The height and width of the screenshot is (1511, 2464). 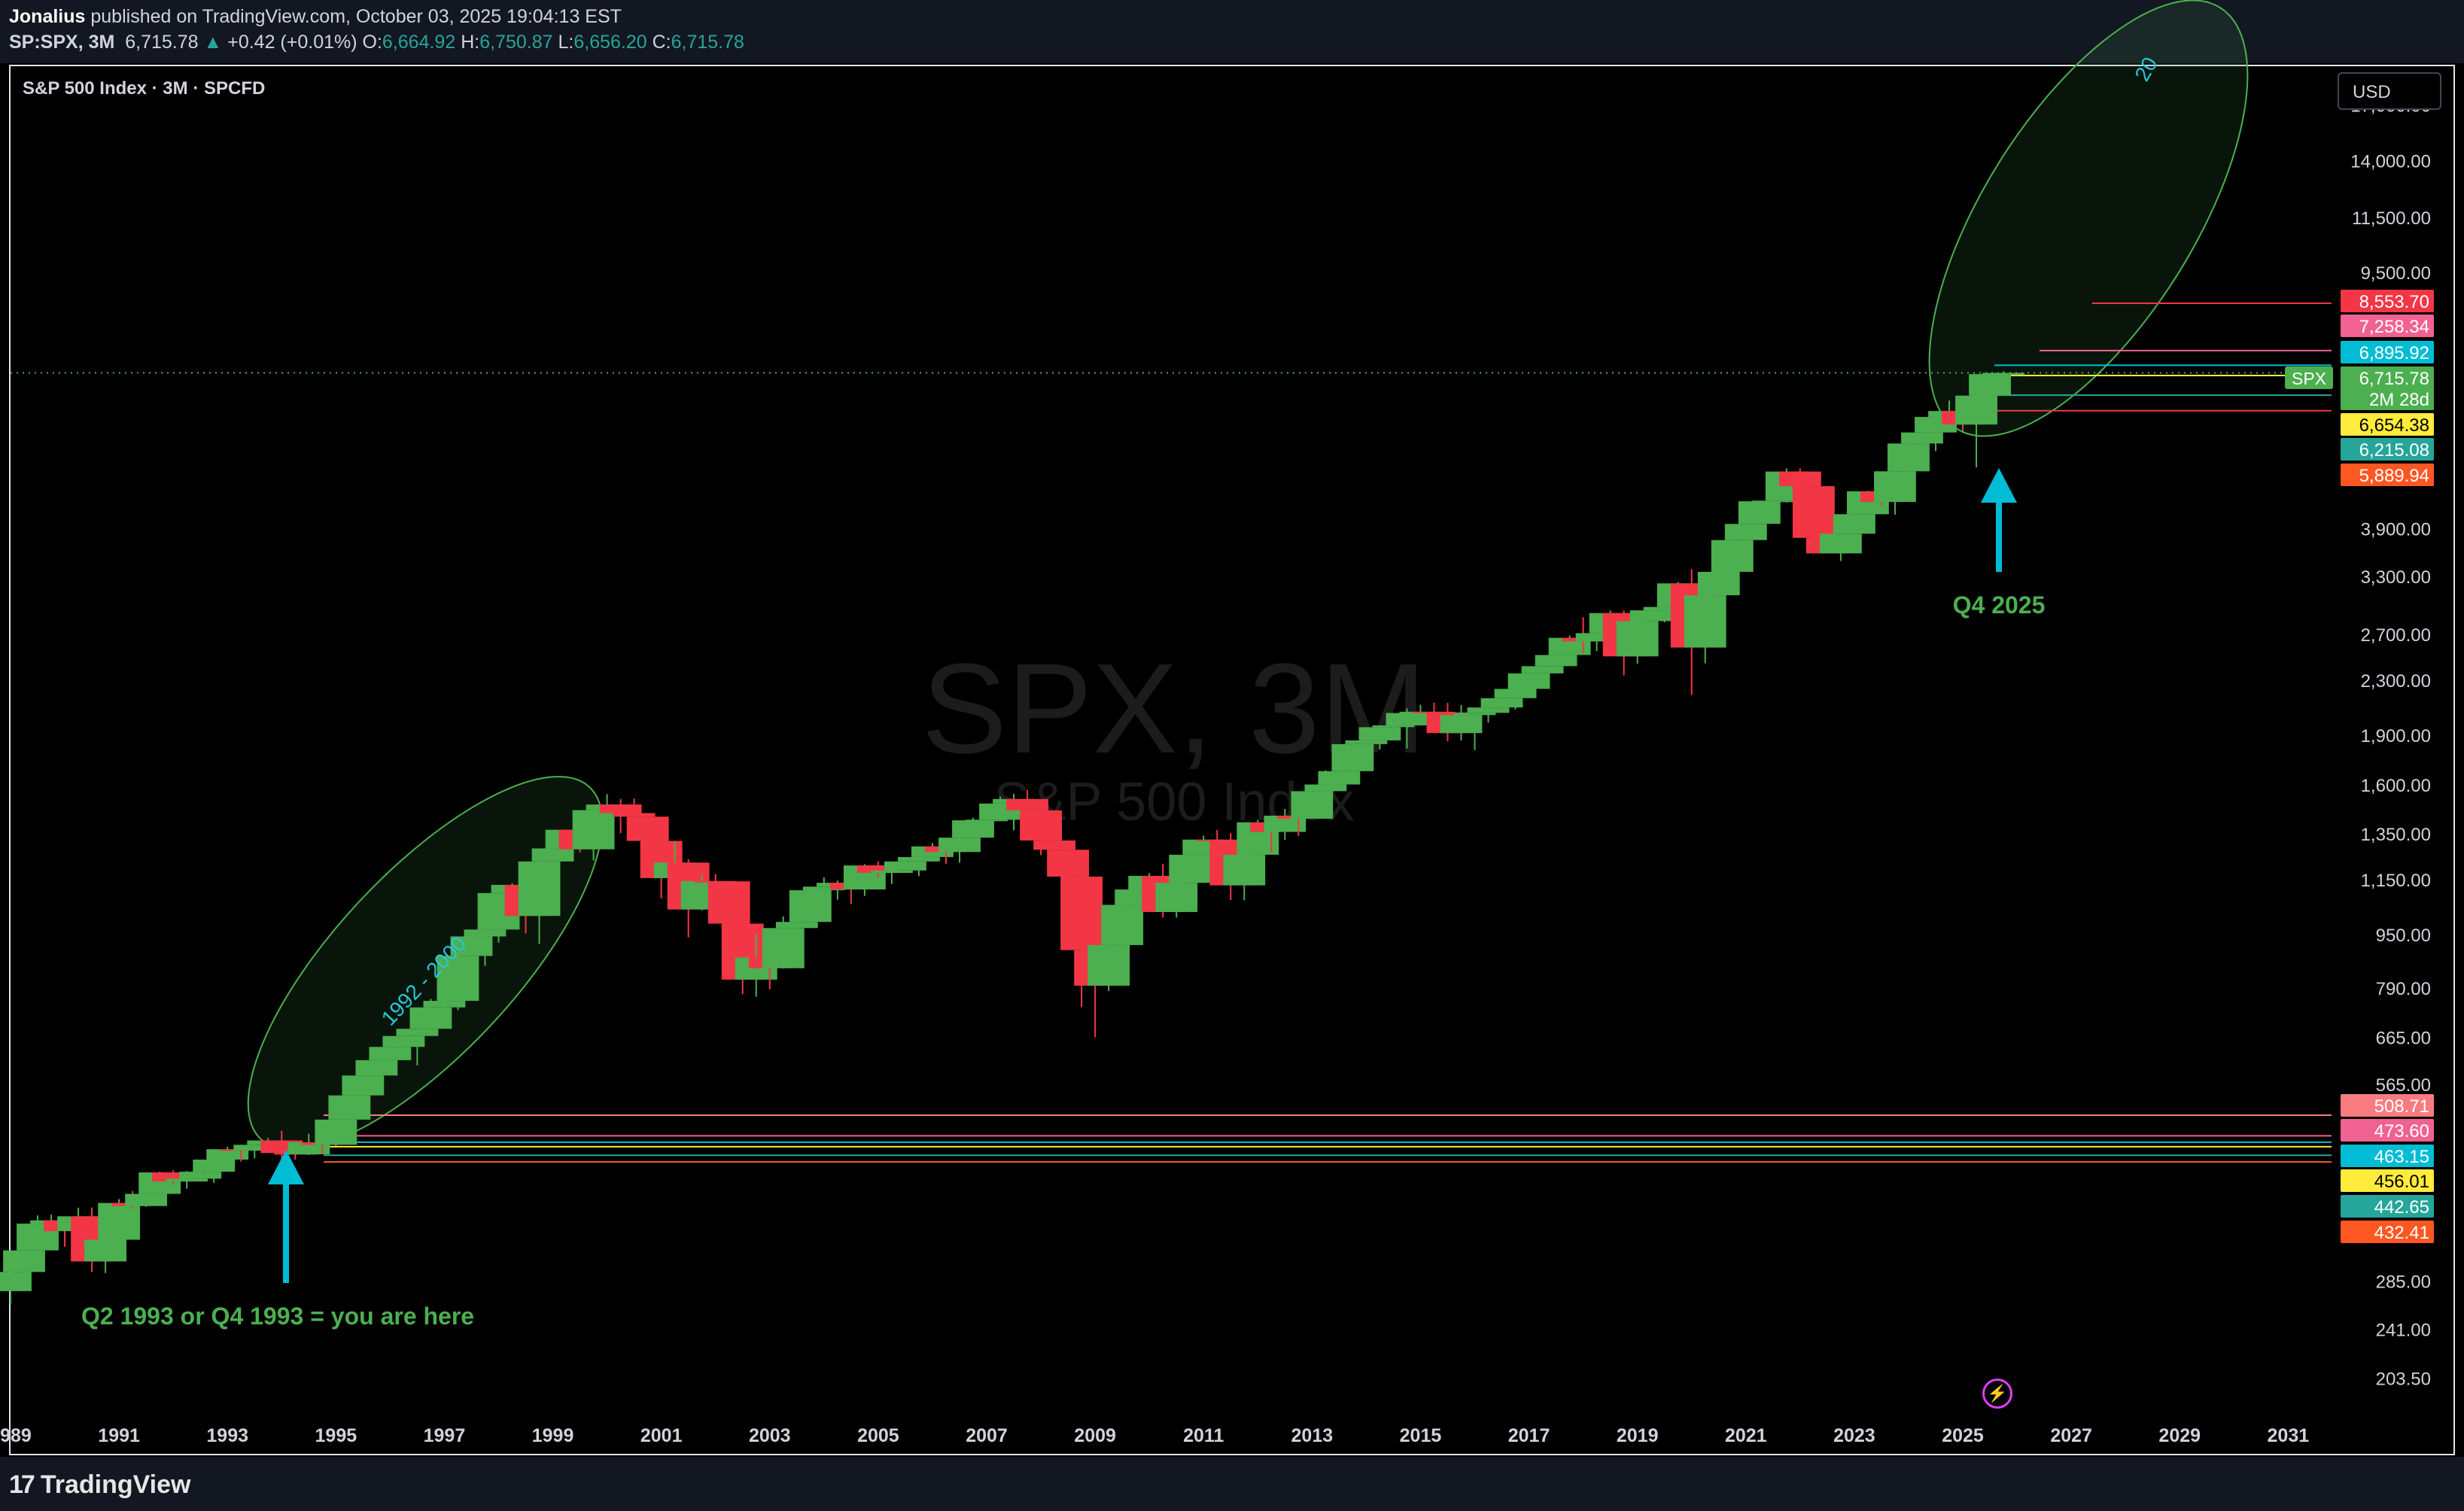 What do you see at coordinates (1203, 1435) in the screenshot?
I see `x-tick-label: 2011` at bounding box center [1203, 1435].